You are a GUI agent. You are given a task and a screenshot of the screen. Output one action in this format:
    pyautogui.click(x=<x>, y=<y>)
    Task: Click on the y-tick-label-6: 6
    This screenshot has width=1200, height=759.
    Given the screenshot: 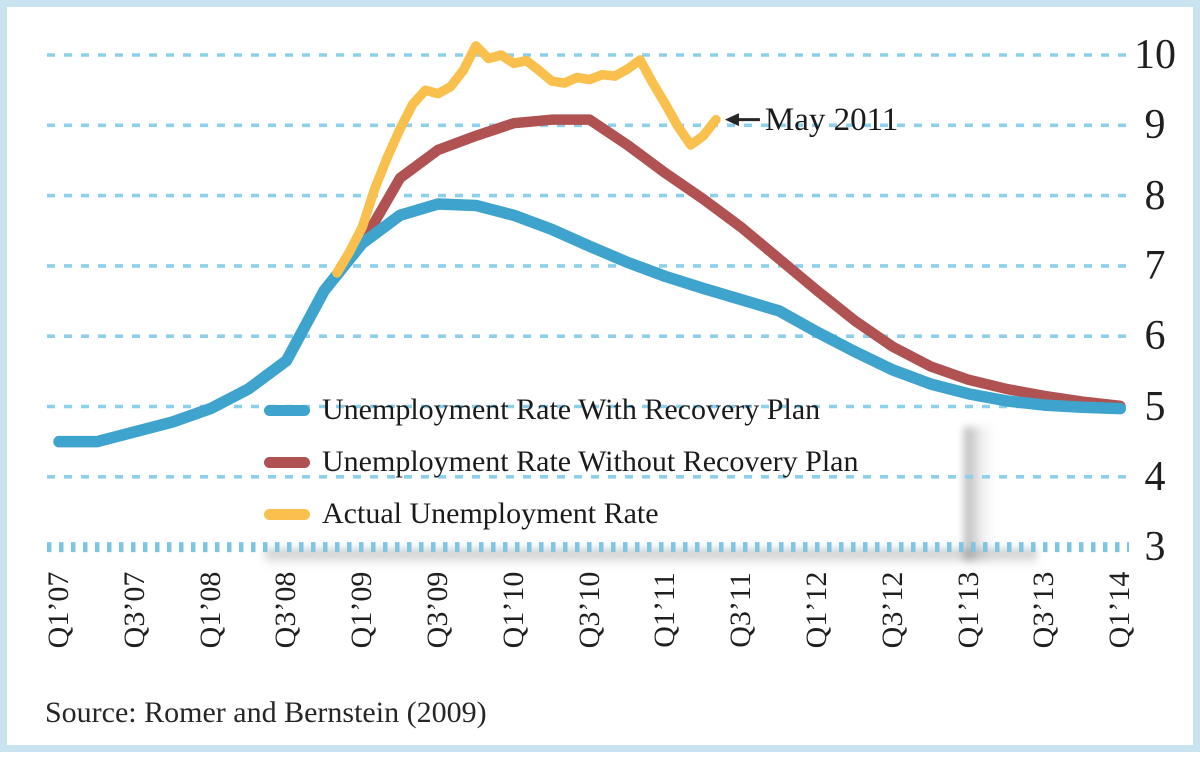 What is the action you would take?
    pyautogui.click(x=1155, y=336)
    